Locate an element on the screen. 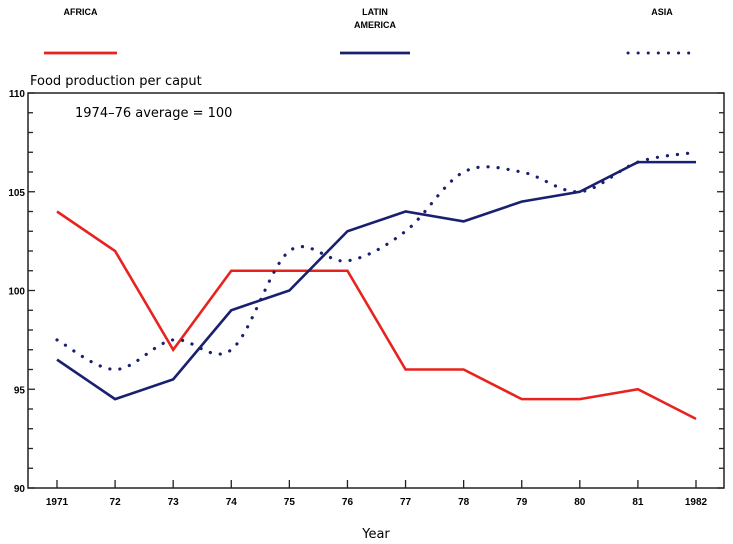 This screenshot has width=733, height=544. legend-label: LATIN is located at coordinates (375, 12).